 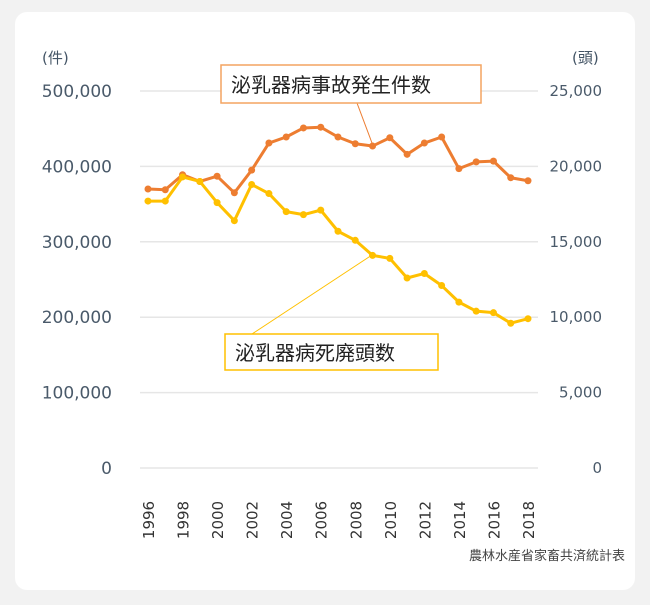 What do you see at coordinates (547, 556) in the screenshot?
I see `source-note: 農林水産省家畜共済統計表` at bounding box center [547, 556].